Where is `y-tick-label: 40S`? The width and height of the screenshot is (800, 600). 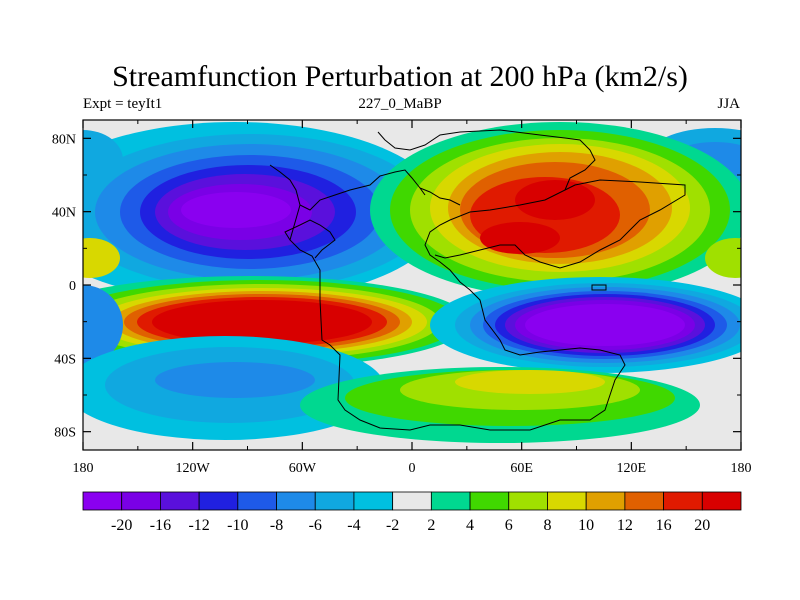
y-tick-label: 40S is located at coordinates (65, 359).